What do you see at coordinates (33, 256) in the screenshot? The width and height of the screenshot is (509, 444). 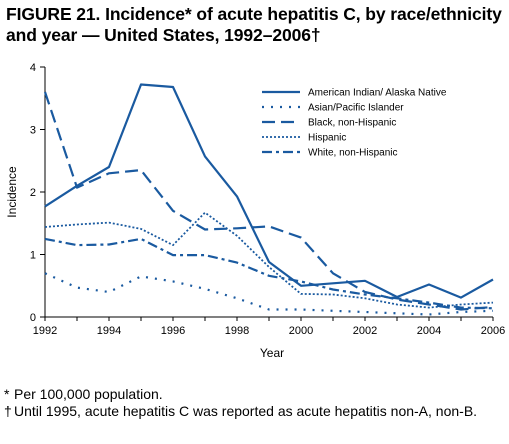 I see `y-tick-label: 1` at bounding box center [33, 256].